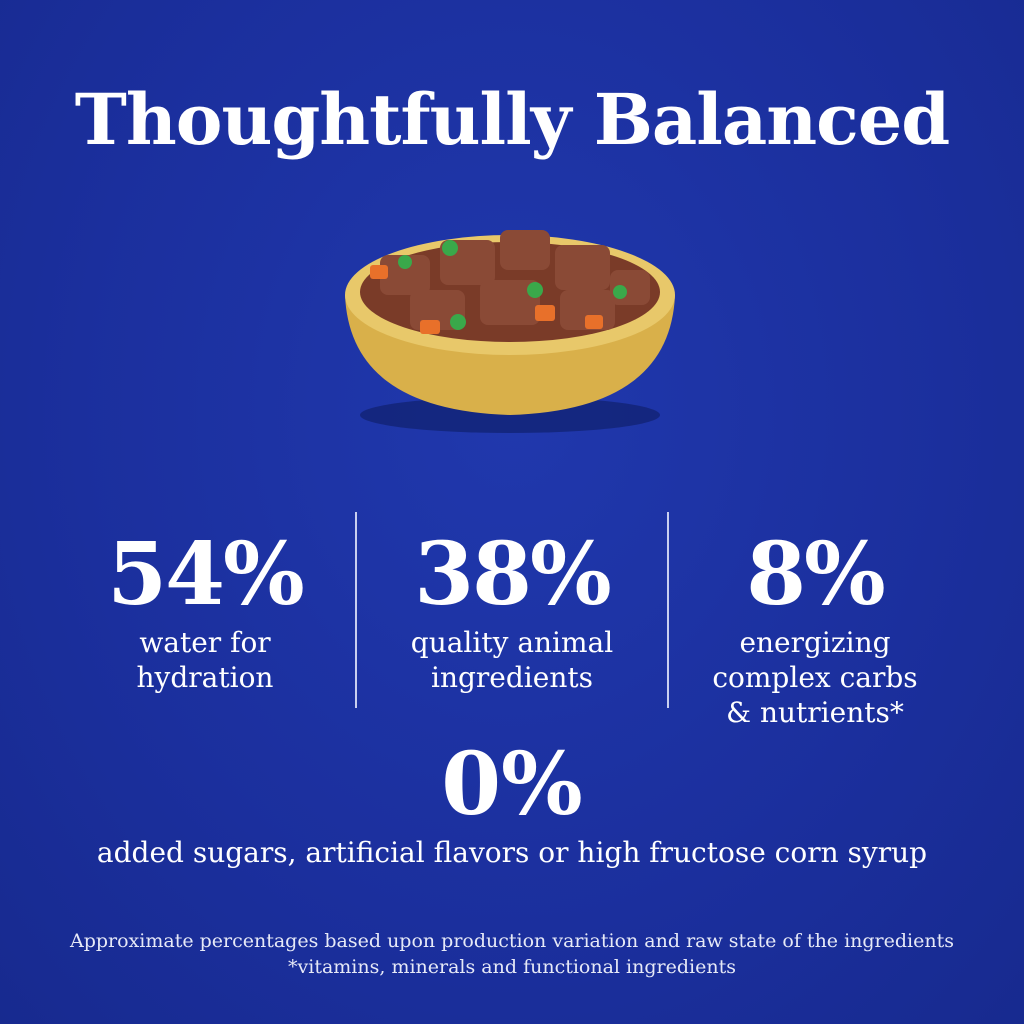  Describe the element at coordinates (815, 712) in the screenshot. I see `label-line: & nutrients*` at that location.